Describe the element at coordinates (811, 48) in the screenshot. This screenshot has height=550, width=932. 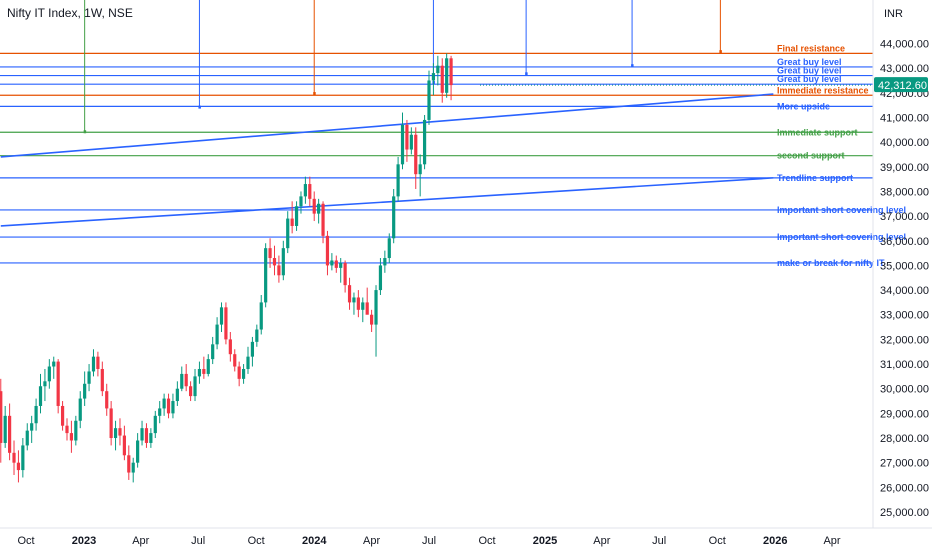
I see `level-label: Final resistance` at that location.